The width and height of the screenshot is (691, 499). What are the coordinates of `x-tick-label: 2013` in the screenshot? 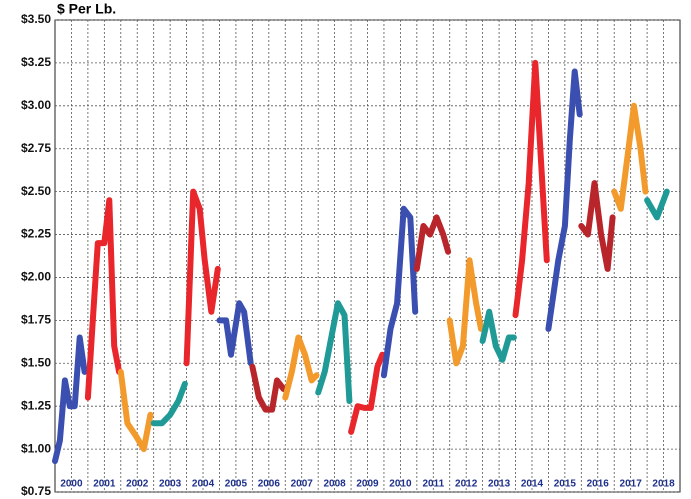 It's located at (499, 484).